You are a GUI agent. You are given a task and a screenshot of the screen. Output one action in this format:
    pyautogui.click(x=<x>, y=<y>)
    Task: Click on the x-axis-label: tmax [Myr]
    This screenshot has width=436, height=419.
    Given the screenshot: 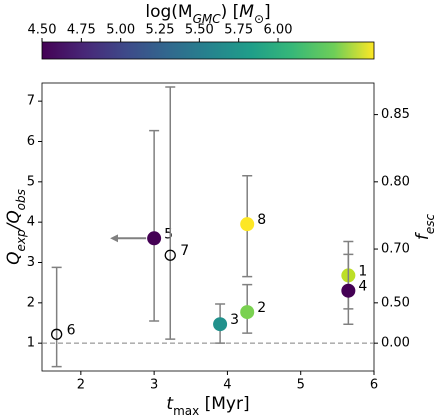 What is the action you would take?
    pyautogui.click(x=207, y=406)
    